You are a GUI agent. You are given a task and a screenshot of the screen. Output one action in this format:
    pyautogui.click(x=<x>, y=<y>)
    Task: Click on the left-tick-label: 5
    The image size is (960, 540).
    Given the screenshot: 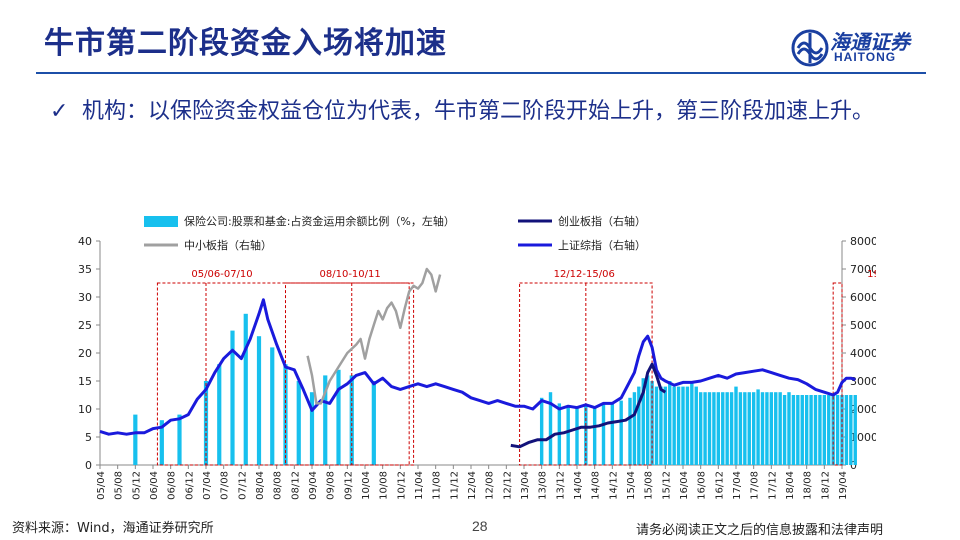 What is the action you would take?
    pyautogui.click(x=88, y=437)
    